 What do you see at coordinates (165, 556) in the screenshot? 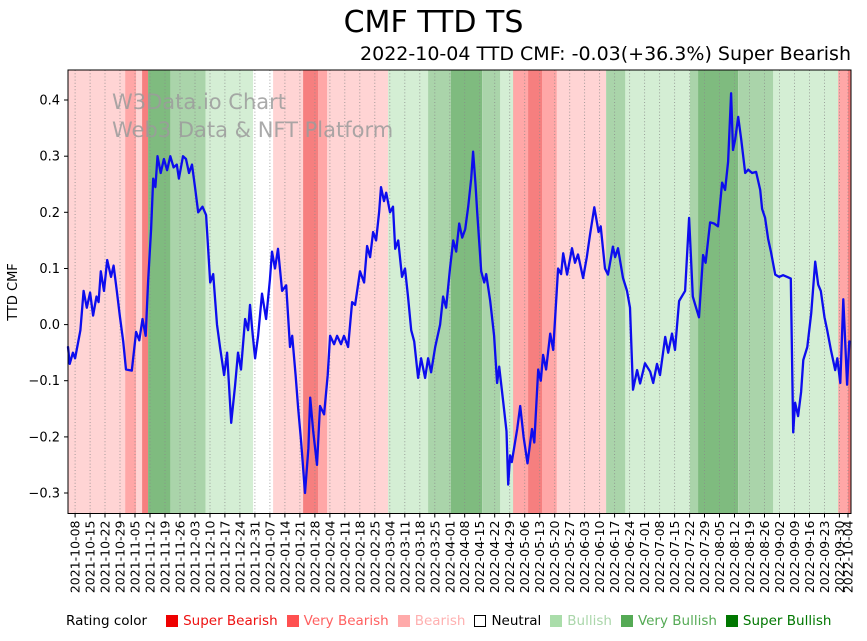
I see `x-tick-label: 2021-11-19` at bounding box center [165, 556].